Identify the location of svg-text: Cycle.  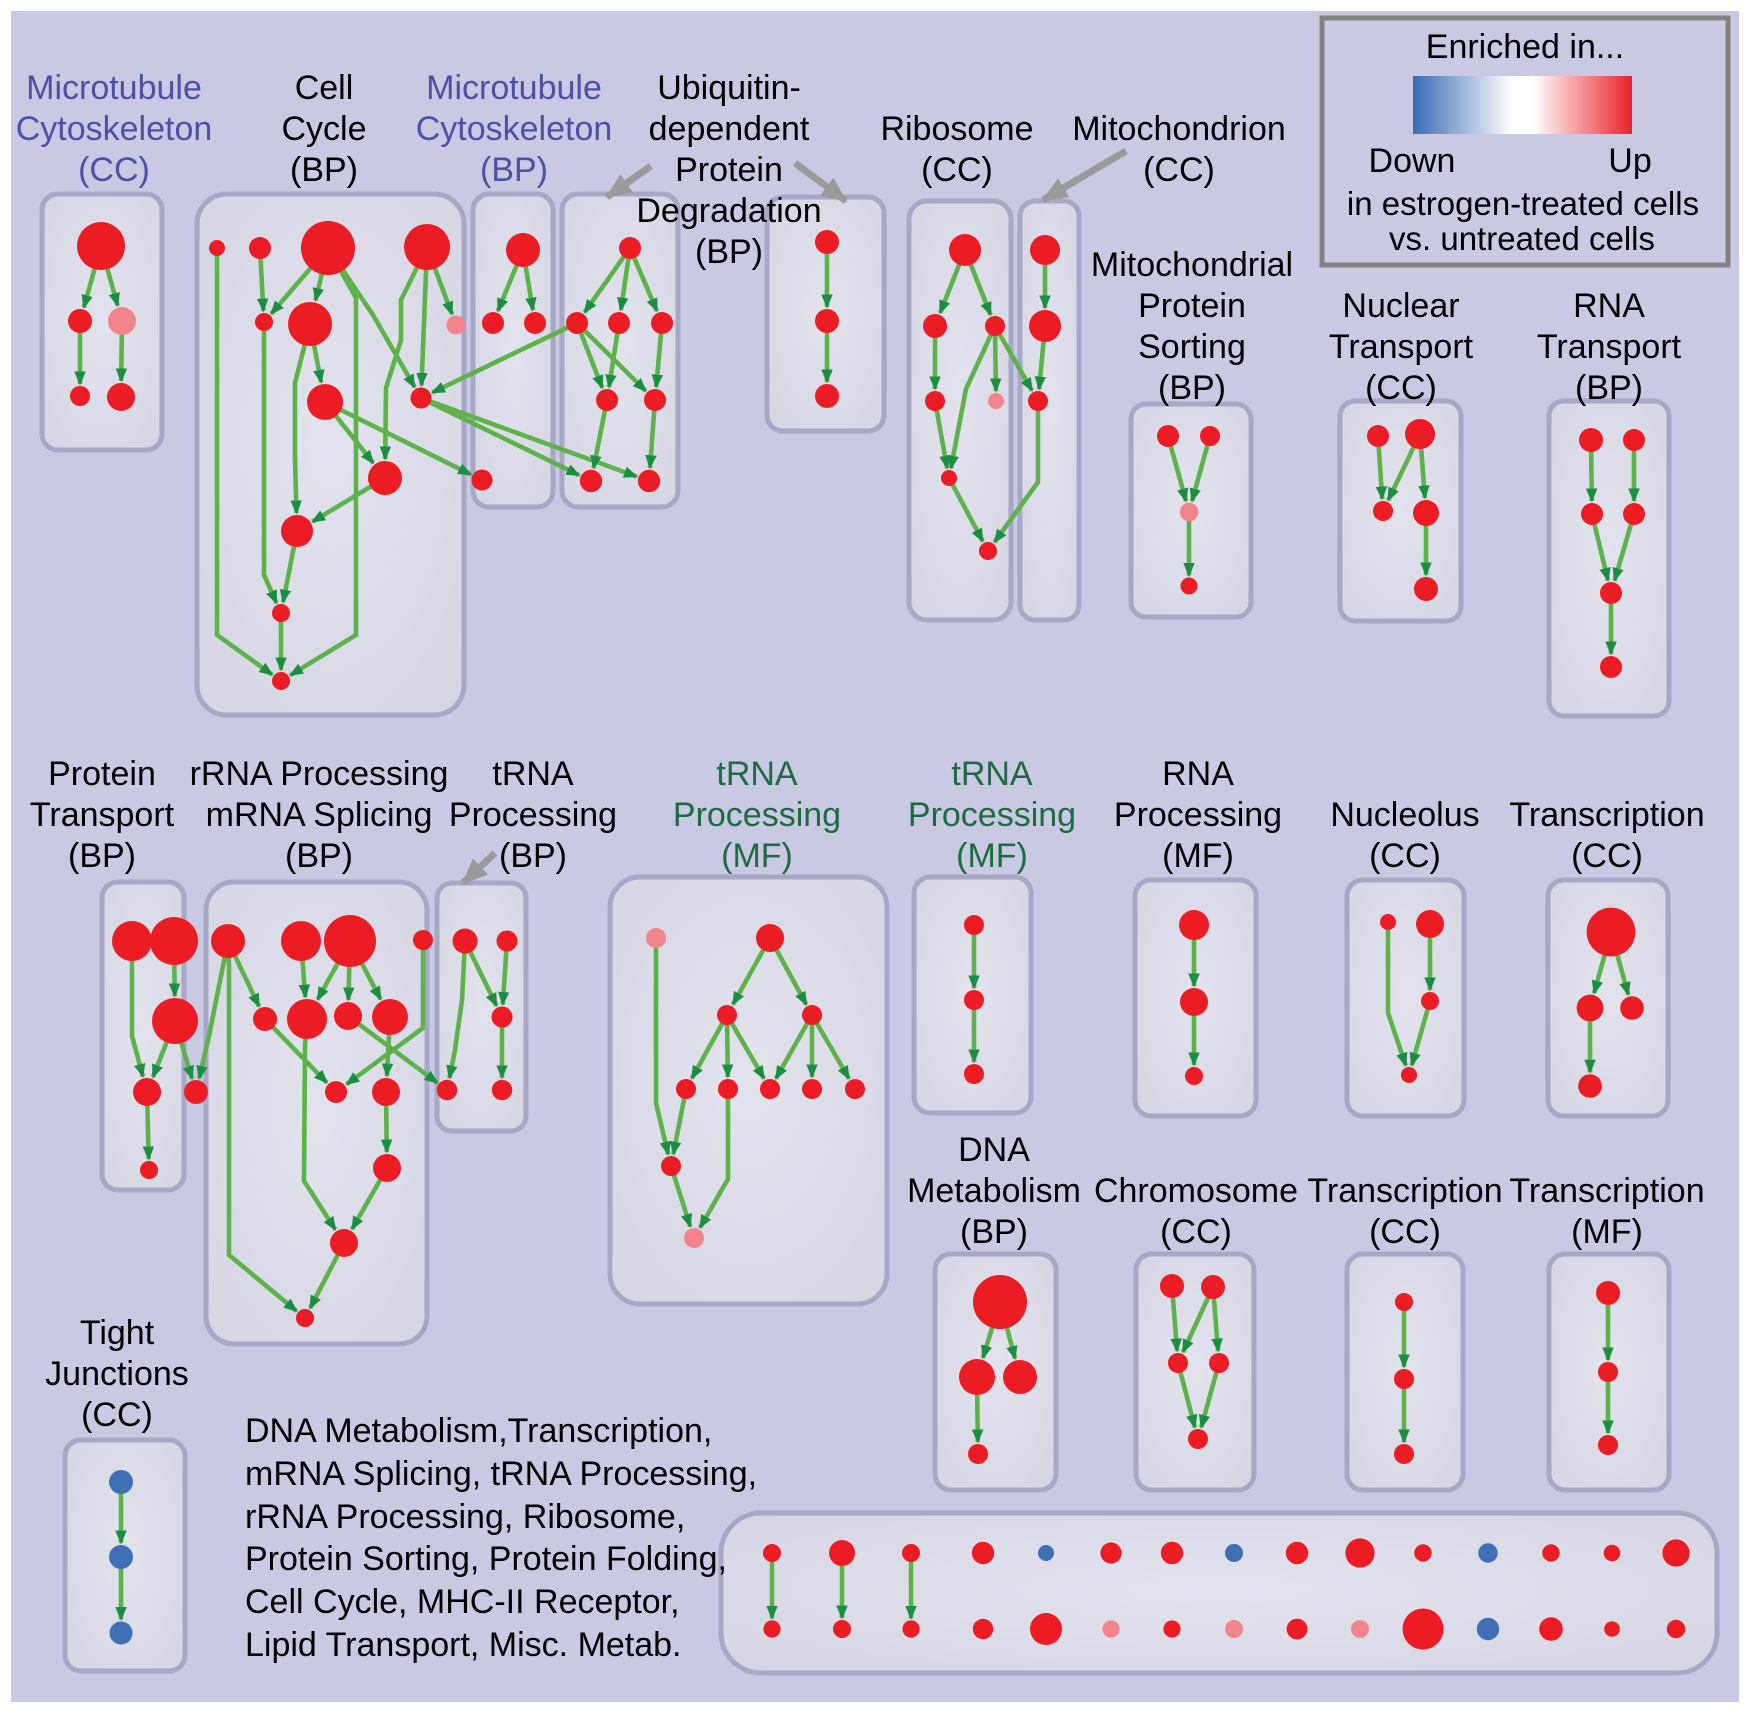
(323, 129).